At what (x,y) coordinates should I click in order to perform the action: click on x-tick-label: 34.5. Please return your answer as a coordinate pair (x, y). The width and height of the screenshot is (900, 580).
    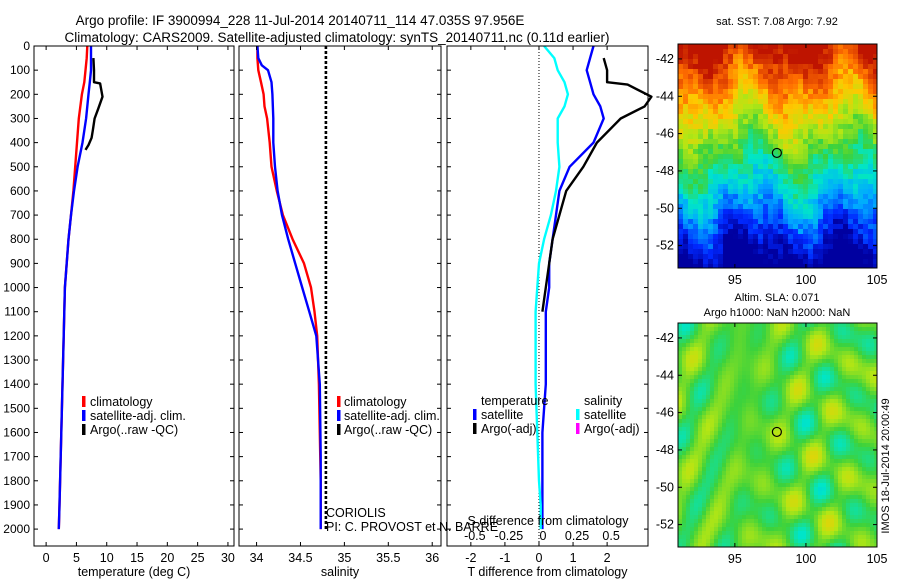
    Looking at the image, I should click on (300, 558).